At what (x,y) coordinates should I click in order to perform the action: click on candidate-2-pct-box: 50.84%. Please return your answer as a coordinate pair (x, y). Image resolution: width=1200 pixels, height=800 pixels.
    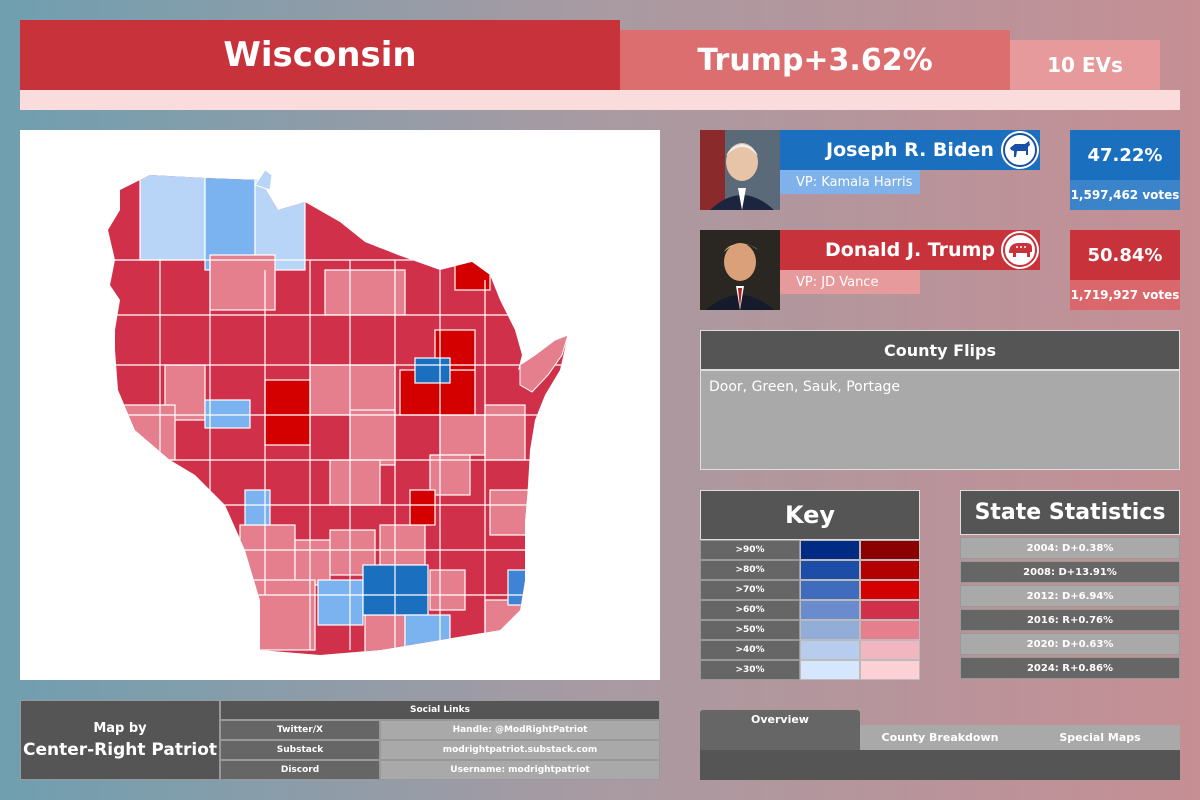
    Looking at the image, I should click on (1125, 255).